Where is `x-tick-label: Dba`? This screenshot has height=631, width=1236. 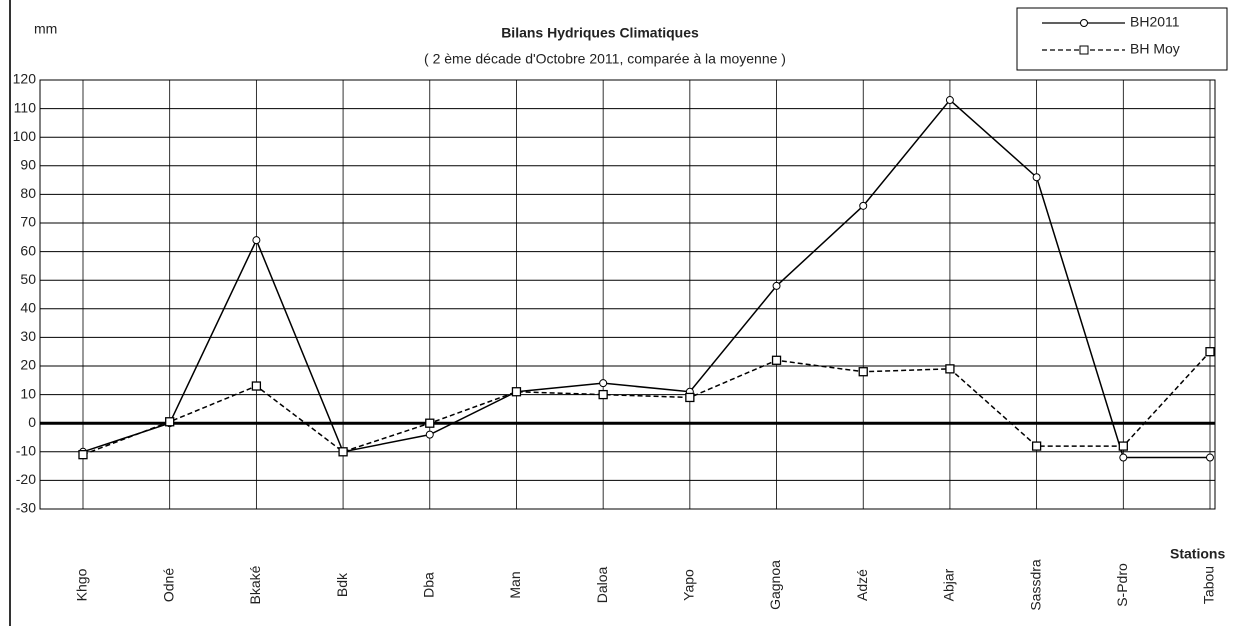
x-tick-label: Dba is located at coordinates (428, 585).